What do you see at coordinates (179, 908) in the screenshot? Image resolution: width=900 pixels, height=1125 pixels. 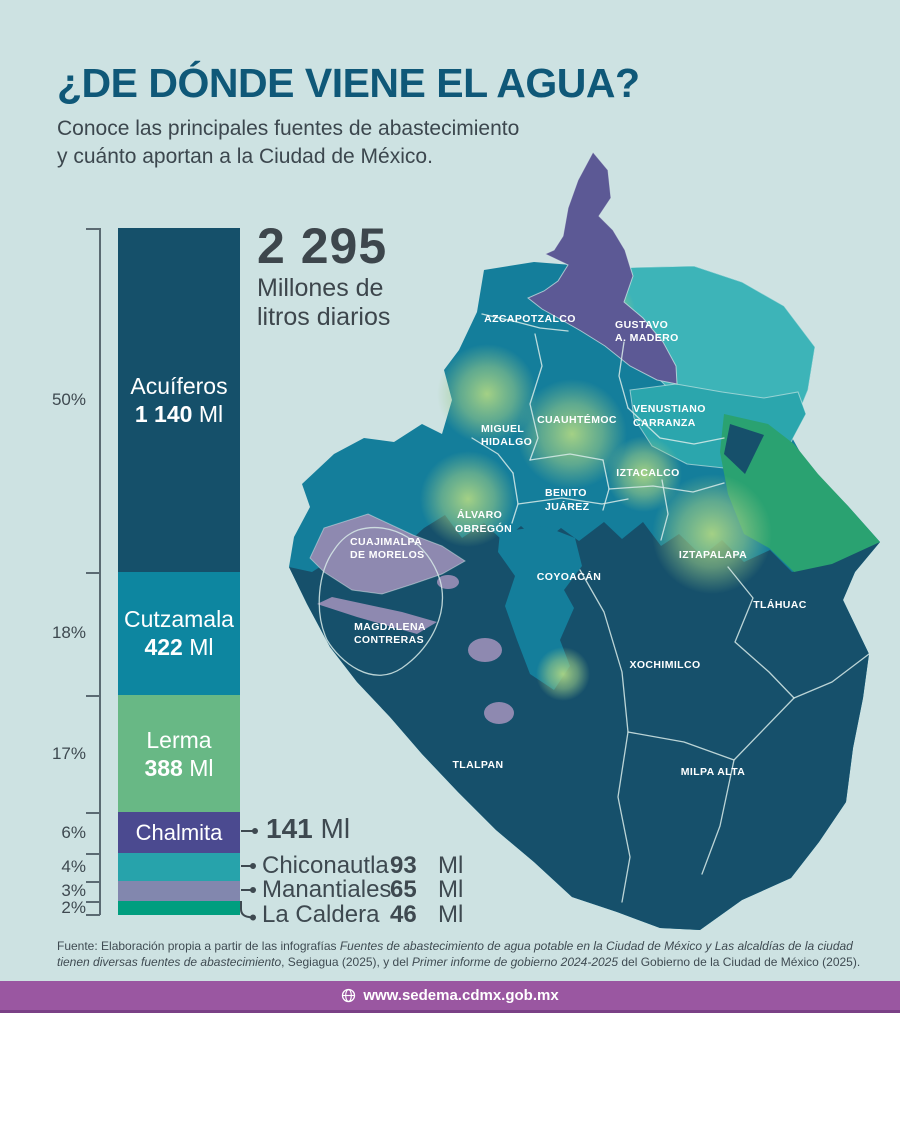 I see `bar-segment-la-caldera` at bounding box center [179, 908].